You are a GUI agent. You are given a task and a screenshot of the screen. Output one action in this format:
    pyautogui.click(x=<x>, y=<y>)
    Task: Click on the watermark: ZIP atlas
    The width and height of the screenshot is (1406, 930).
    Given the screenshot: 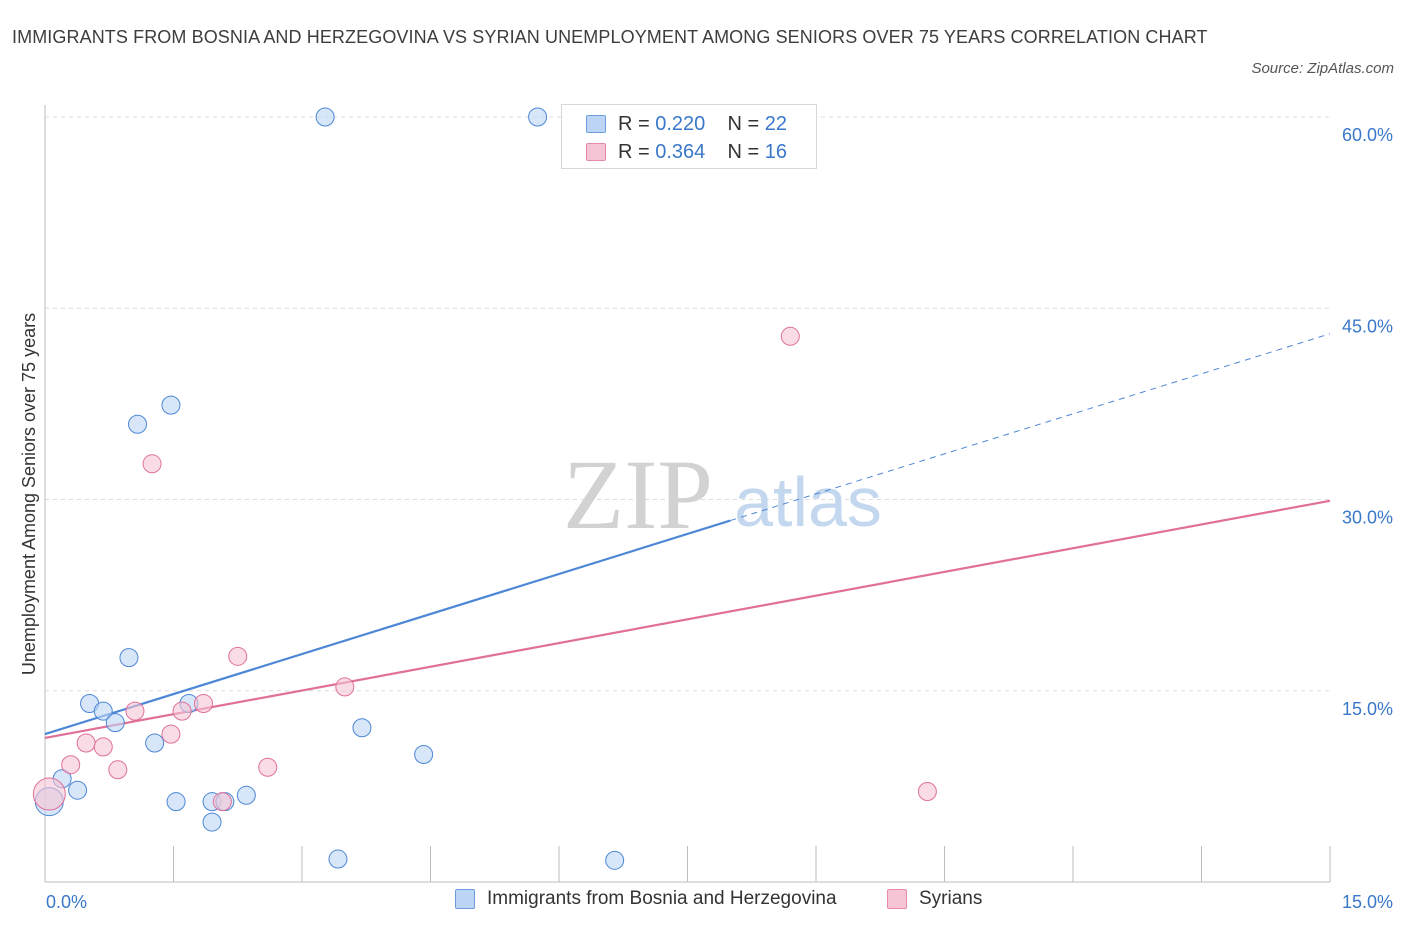 What is the action you would take?
    pyautogui.click(x=722, y=494)
    